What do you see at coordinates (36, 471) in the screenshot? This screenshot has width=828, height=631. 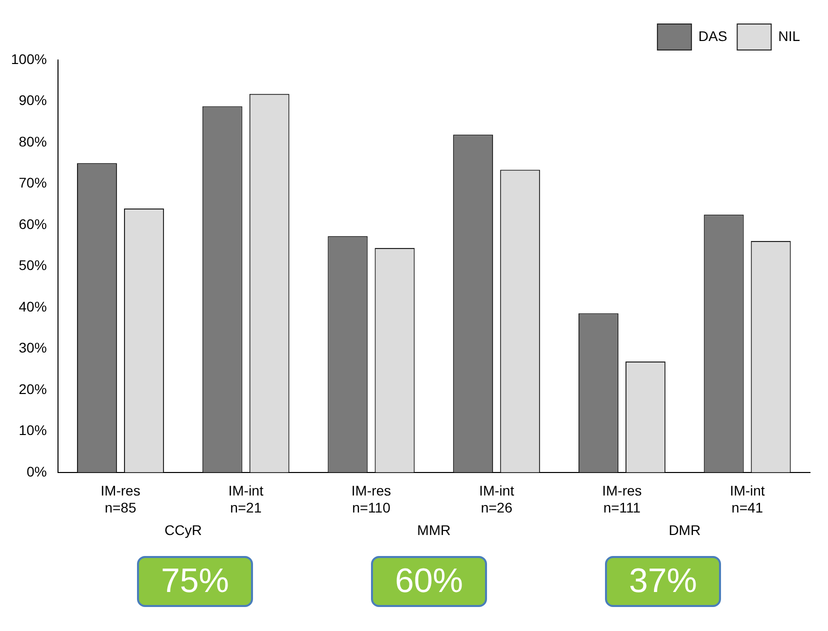 I see `y-tick-label: 0%` at bounding box center [36, 471].